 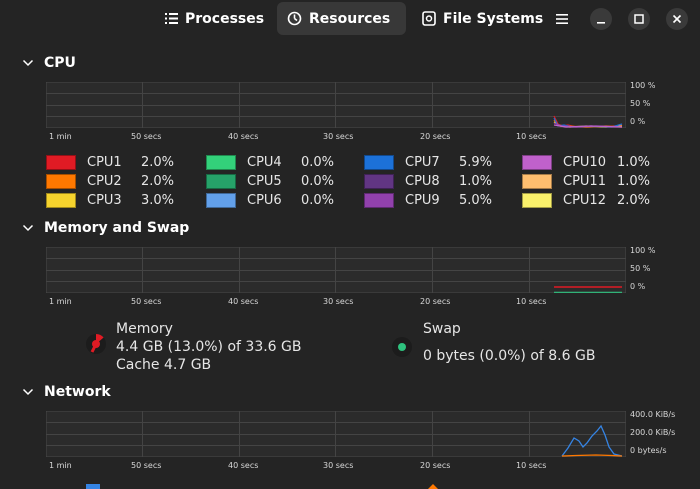 I want to click on memory-title: Memory, so click(x=144, y=329).